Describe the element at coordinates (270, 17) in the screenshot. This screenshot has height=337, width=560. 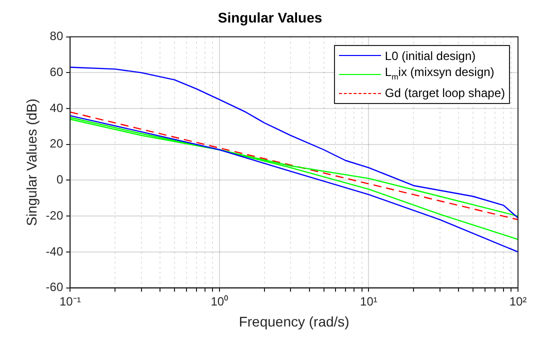
I see `chart-title: Singular Values` at that location.